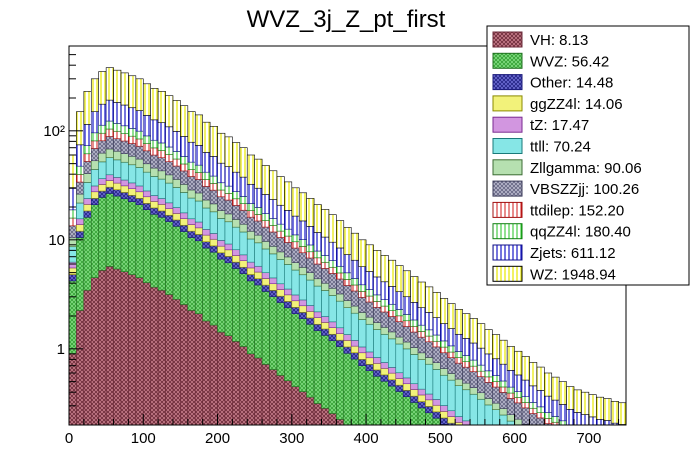 Image resolution: width=696 pixels, height=472 pixels. What do you see at coordinates (63, 235) in the screenshot?
I see `y-axis: 1 10 10²` at bounding box center [63, 235].